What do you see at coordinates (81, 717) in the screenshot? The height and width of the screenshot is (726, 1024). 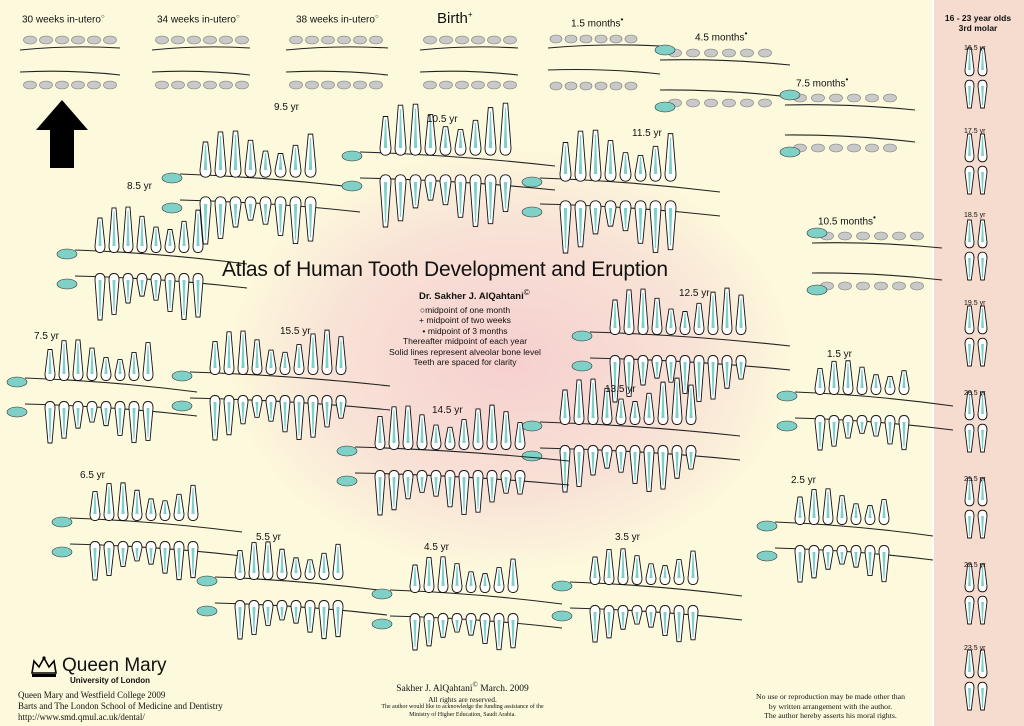 I see `website-link: http://www.smd.qmul.ac.uk/dental/` at bounding box center [81, 717].